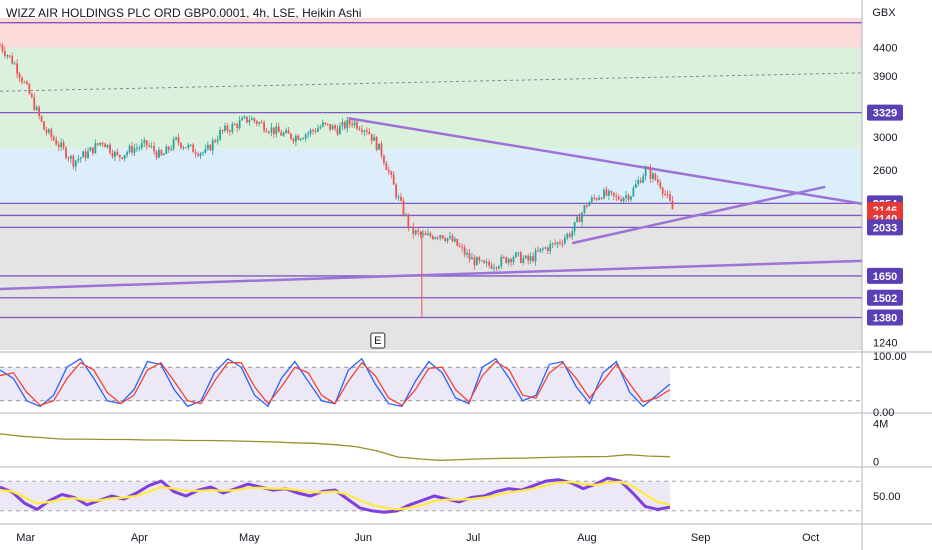 The height and width of the screenshot is (550, 932). What do you see at coordinates (885, 77) in the screenshot?
I see `price-tick-label: 3900` at bounding box center [885, 77].